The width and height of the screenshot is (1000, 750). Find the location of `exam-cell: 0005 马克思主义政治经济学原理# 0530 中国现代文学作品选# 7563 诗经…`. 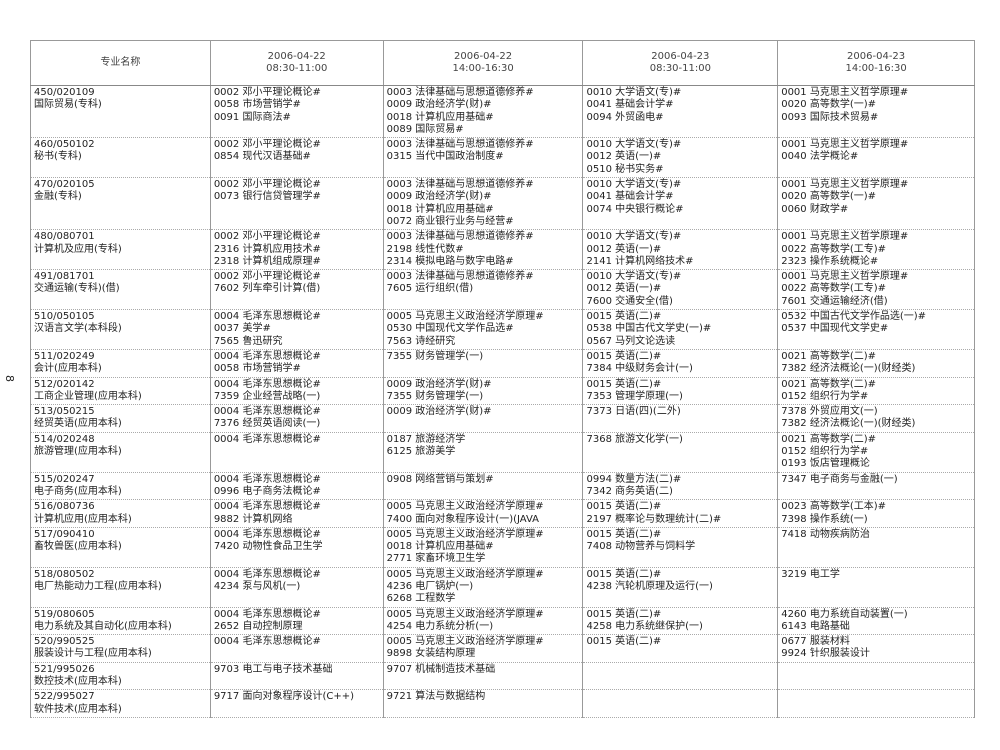

exam-cell: 0005 马克思主义政治经济学原理# 0530 中国现代文学作品选# 7563 诗经… is located at coordinates (483, 329).